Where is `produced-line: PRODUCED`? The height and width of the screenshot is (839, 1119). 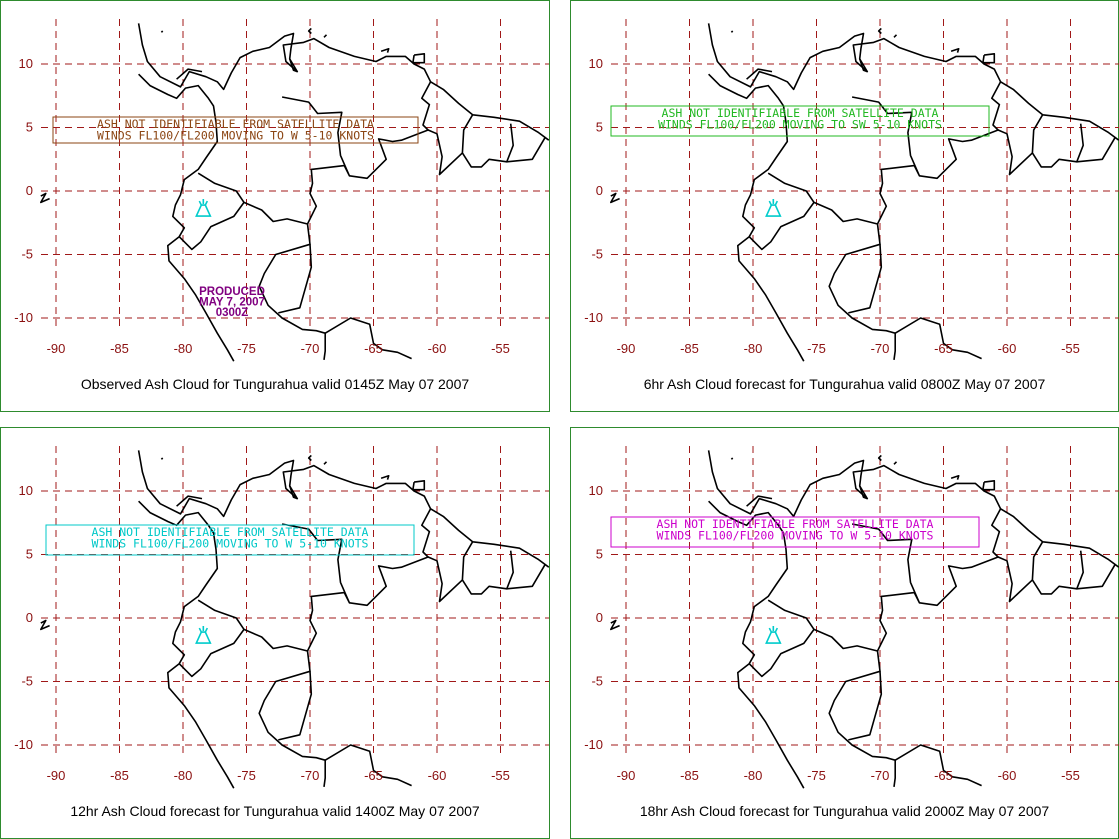 produced-line: PRODUCED is located at coordinates (232, 292).